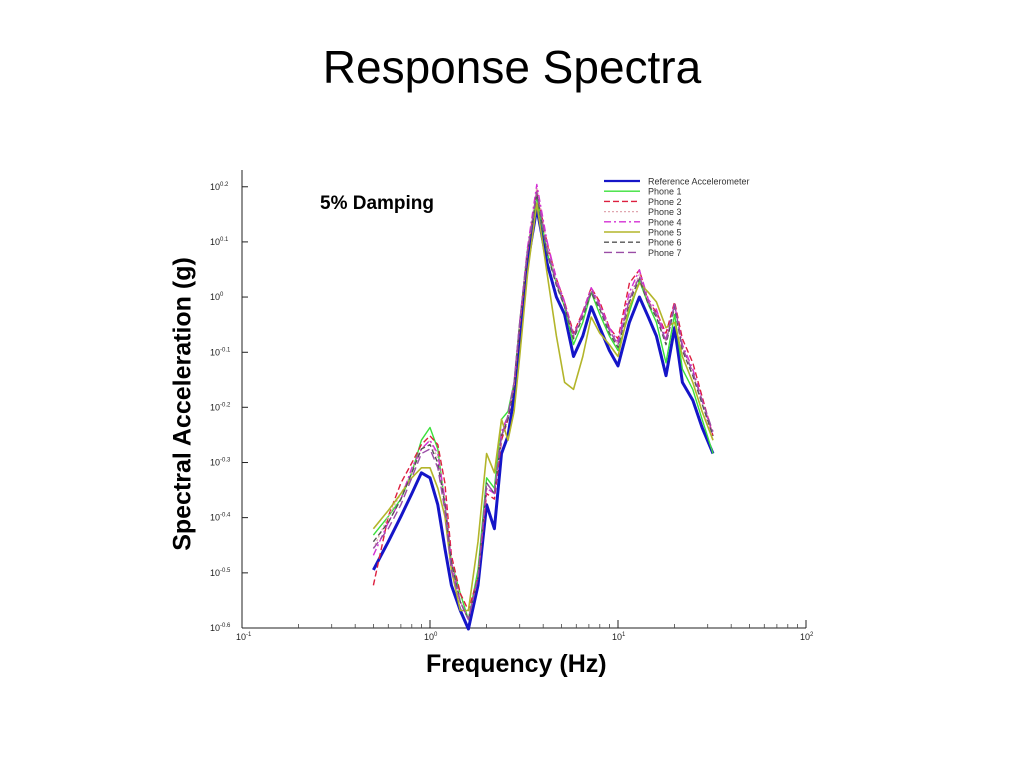 The image size is (1024, 768). I want to click on y-tick-label: 10-0.4, so click(220, 518).